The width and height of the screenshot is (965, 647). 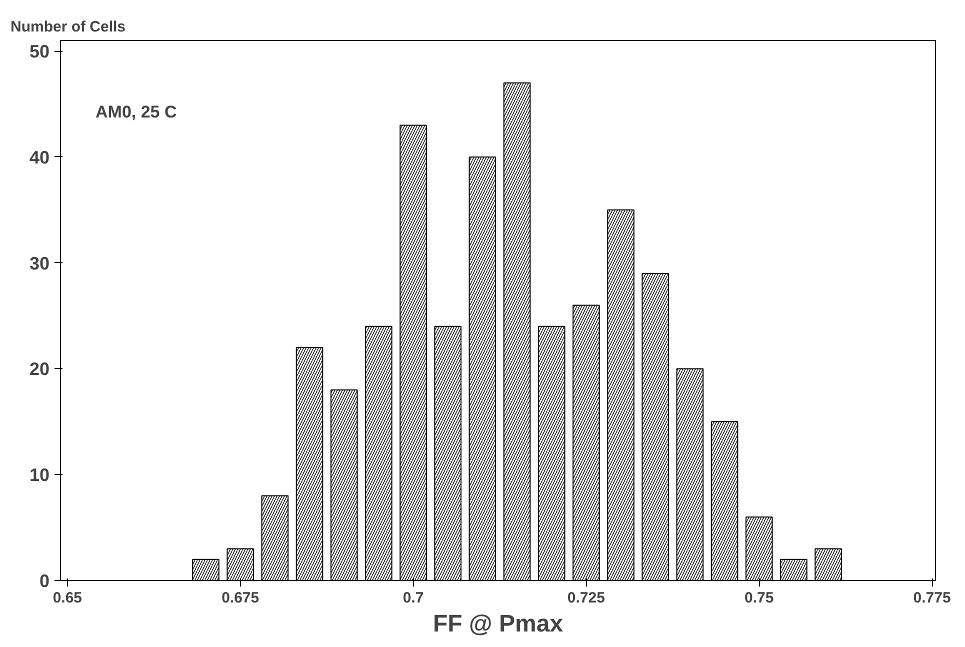 I want to click on y-tick-label: 0, so click(x=44, y=581).